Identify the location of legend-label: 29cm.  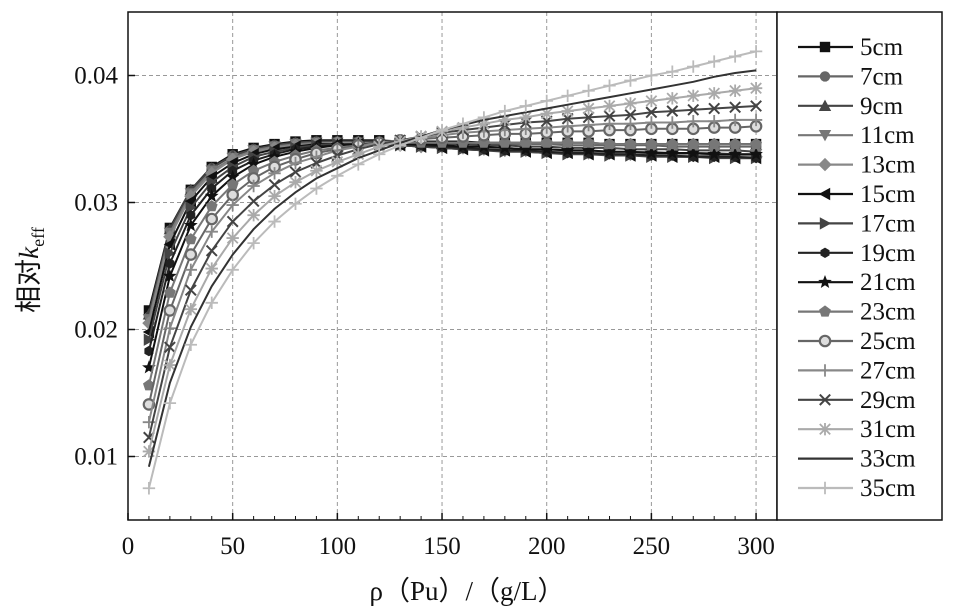
(888, 400).